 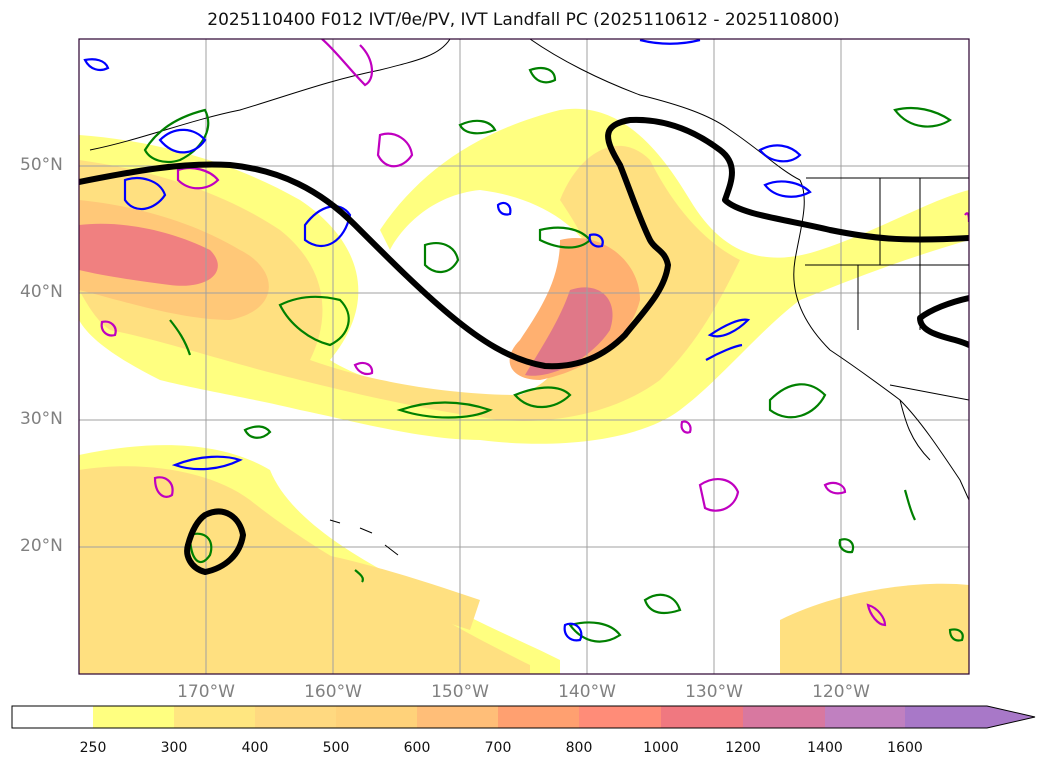 I want to click on ivt-band-southeast, so click(x=874, y=628).